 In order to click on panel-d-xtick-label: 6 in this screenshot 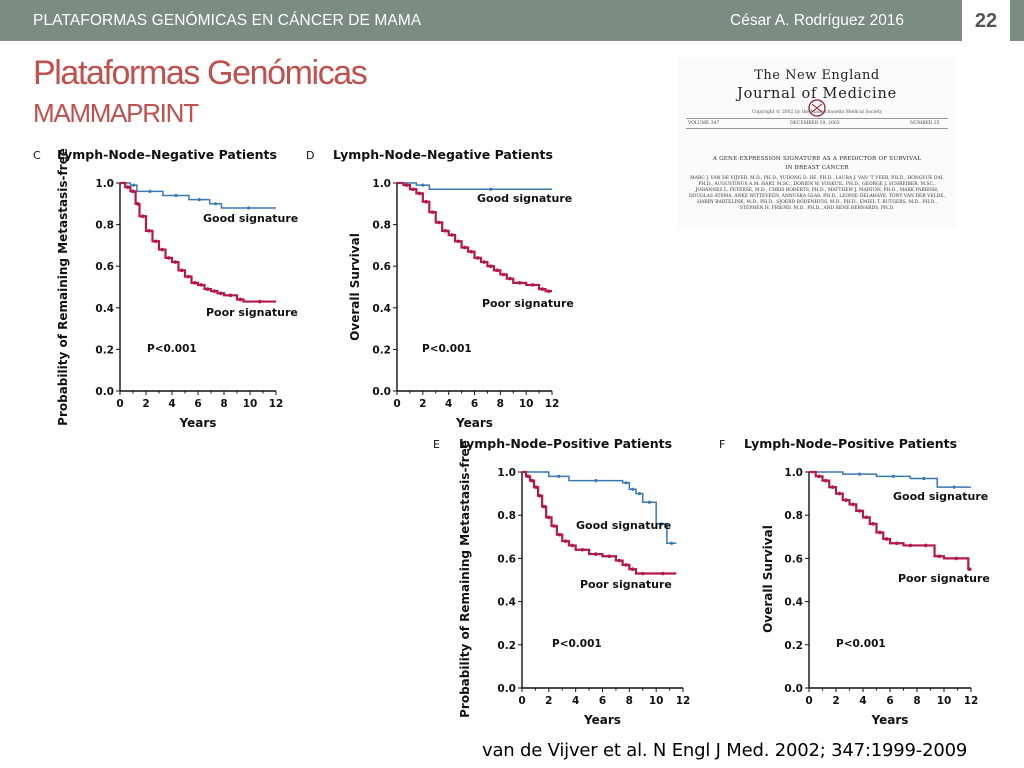, I will do `click(474, 404)`.